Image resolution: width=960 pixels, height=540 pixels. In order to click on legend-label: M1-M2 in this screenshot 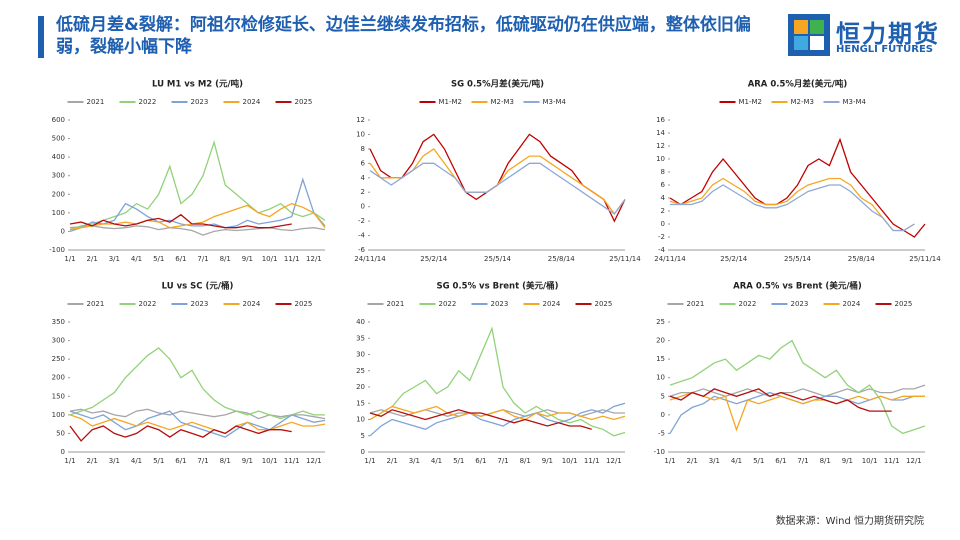, I will do `click(451, 102)`.